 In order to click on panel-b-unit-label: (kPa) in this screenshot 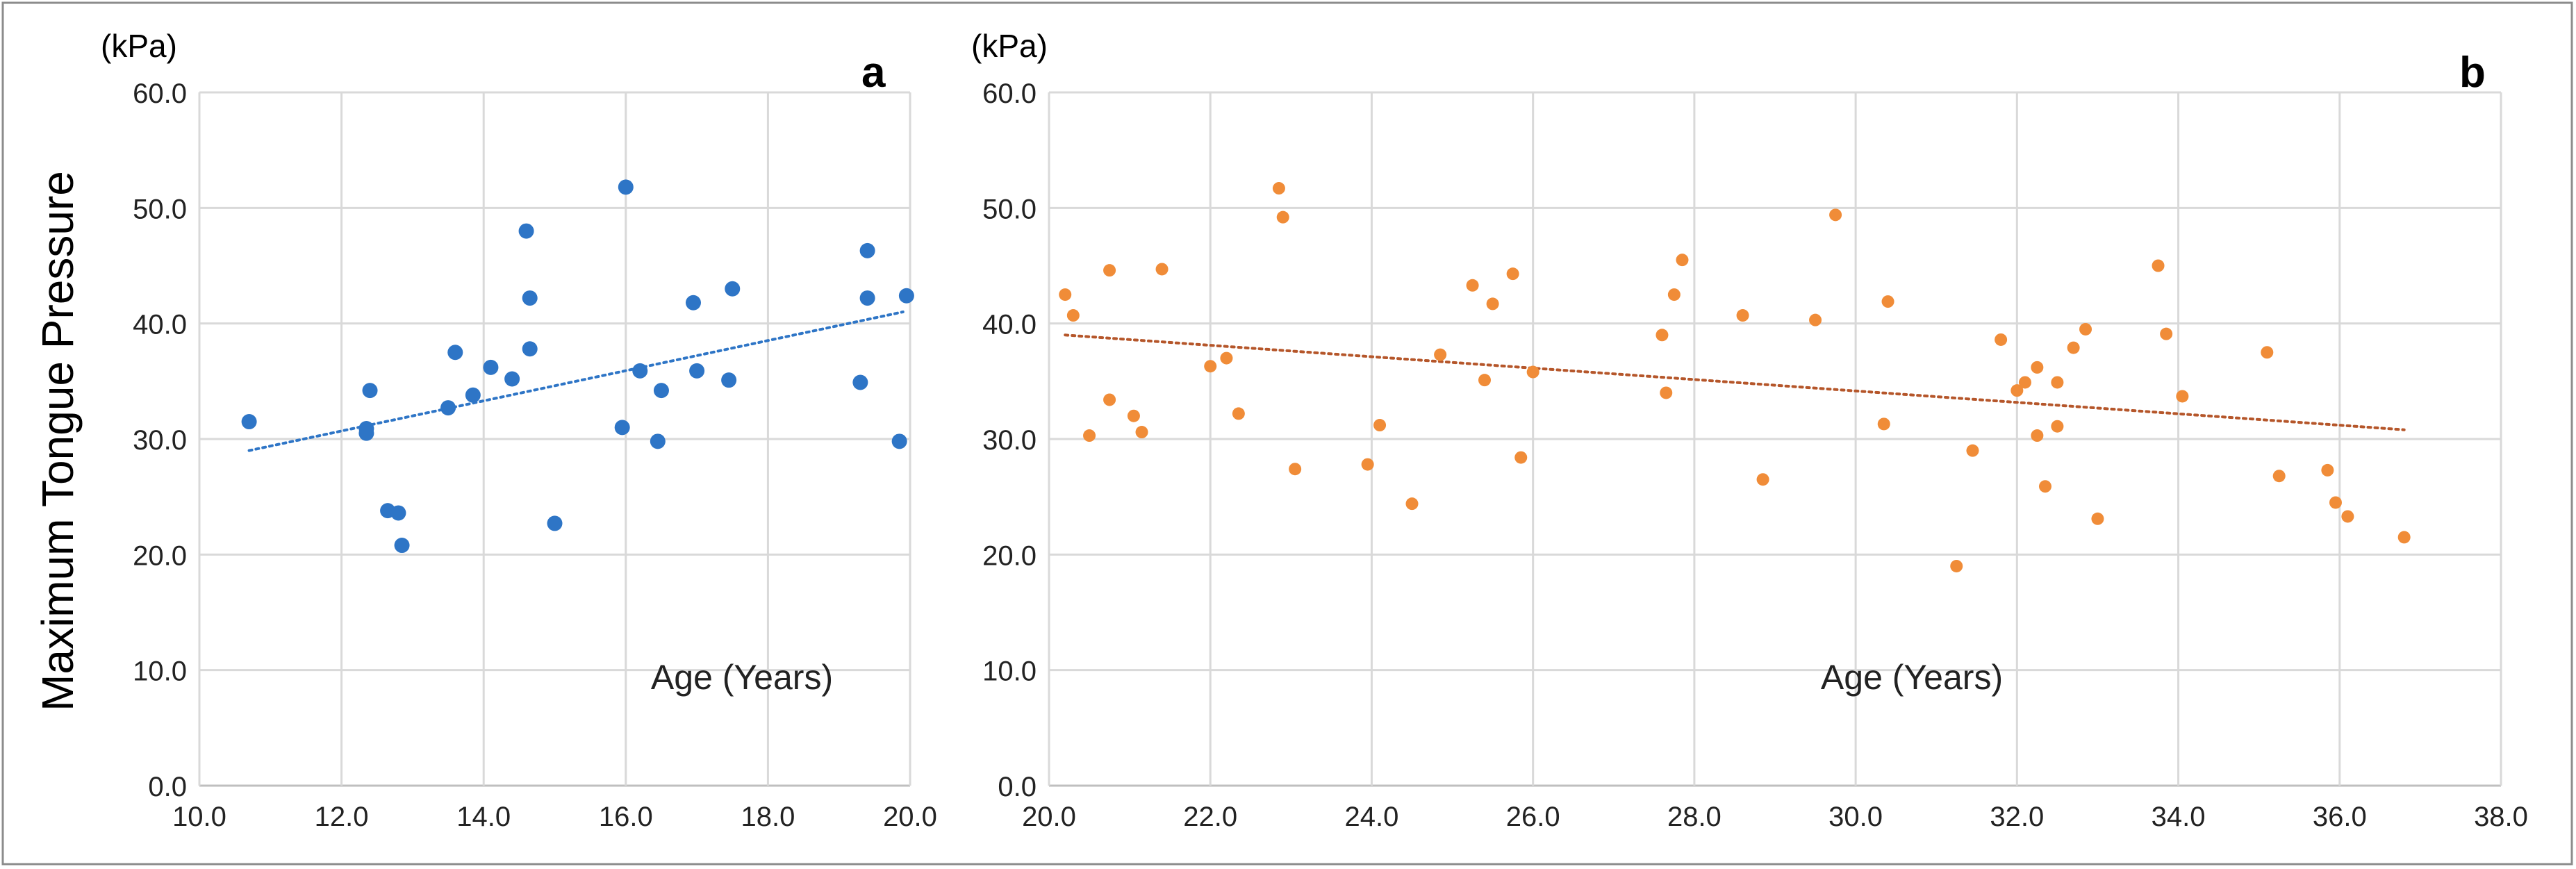, I will do `click(1010, 46)`.